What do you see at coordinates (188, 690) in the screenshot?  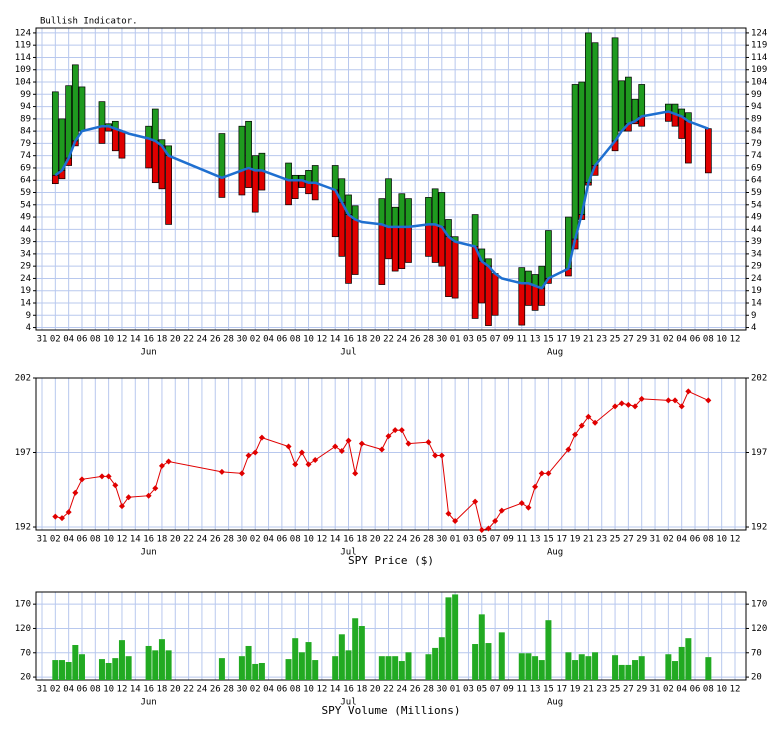 I see `x-tick-label: 22` at bounding box center [188, 690].